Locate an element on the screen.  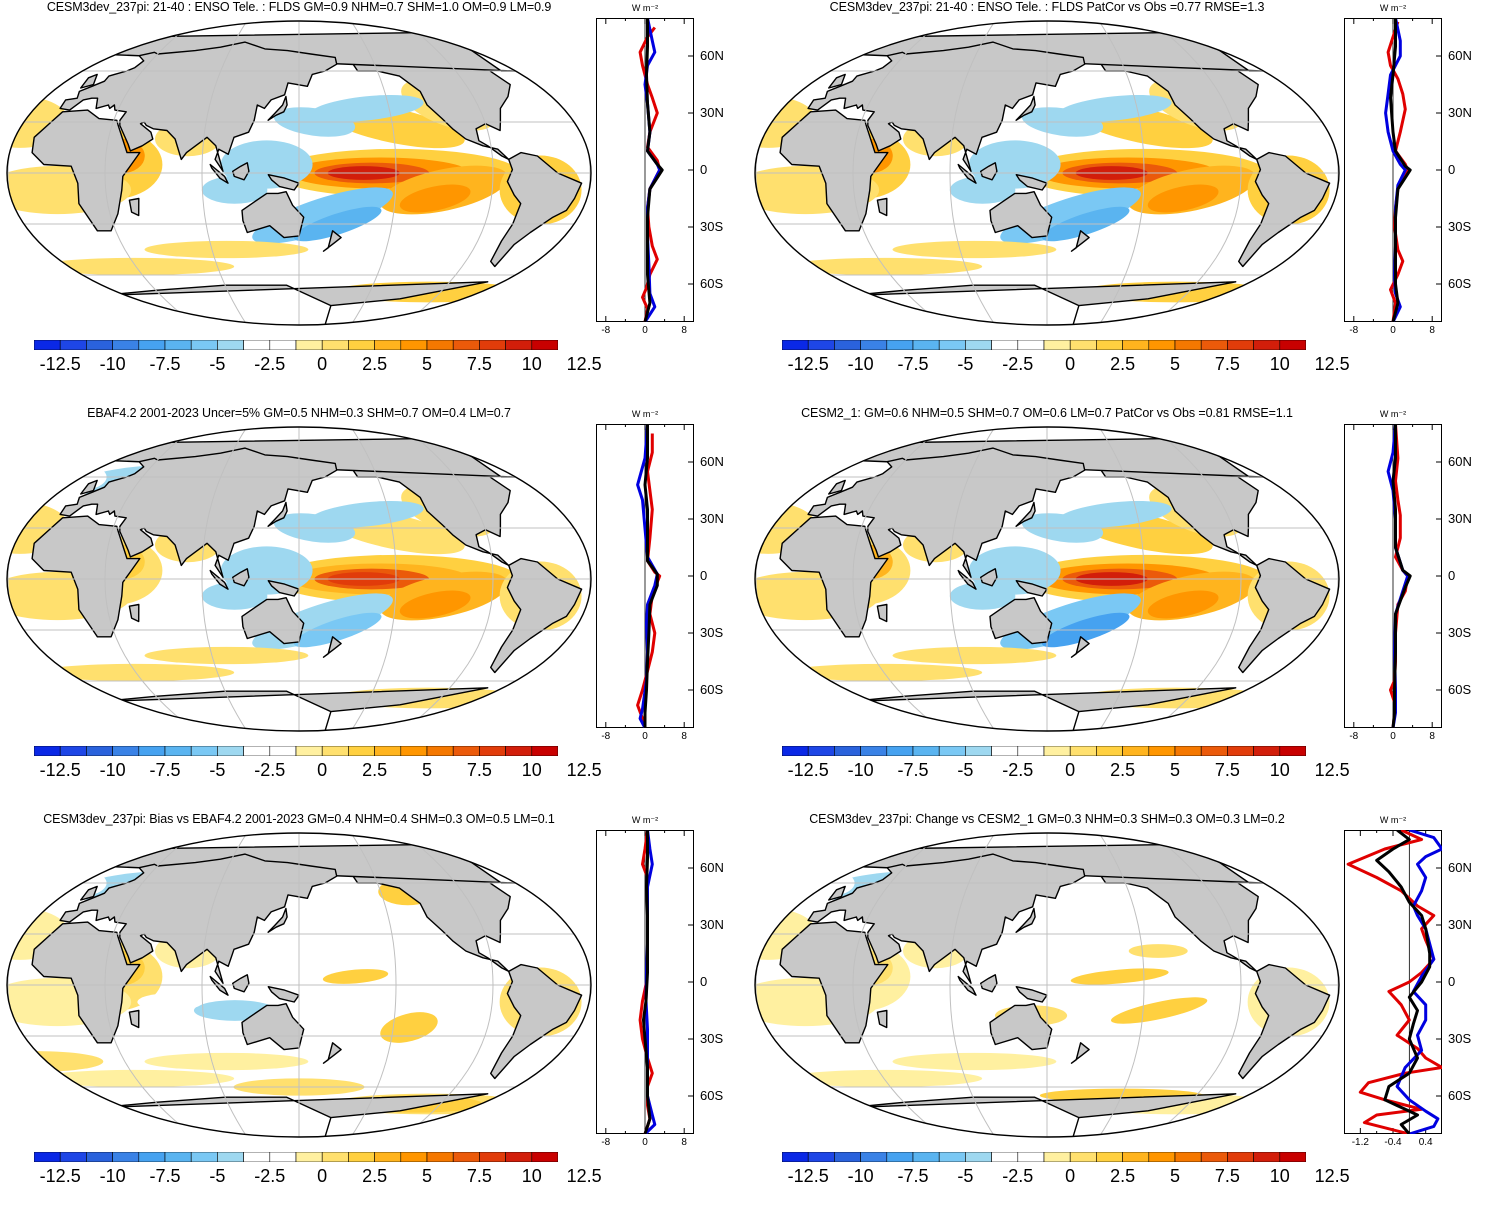
colorbar-label: -2.5 is located at coordinates (1018, 770).